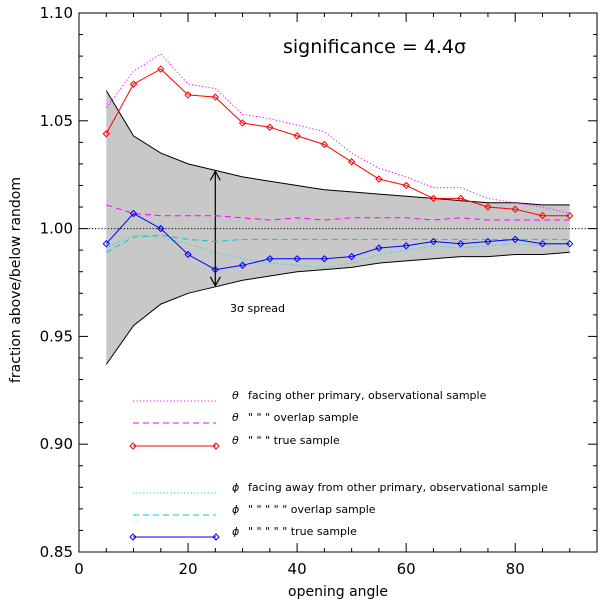  Describe the element at coordinates (294, 440) in the screenshot. I see `legend-text-2: " " " true sample` at that location.